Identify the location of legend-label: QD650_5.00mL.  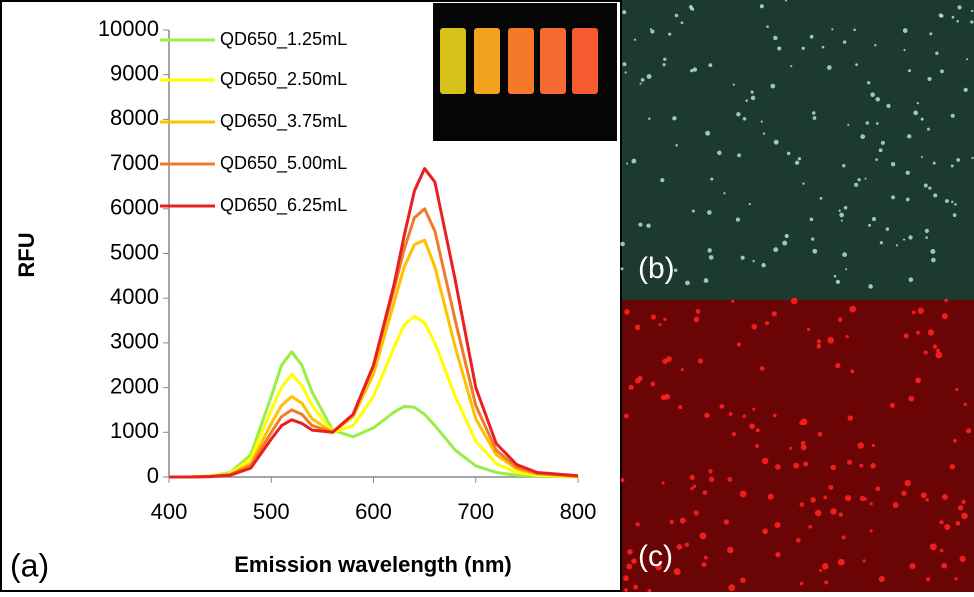
(283, 163).